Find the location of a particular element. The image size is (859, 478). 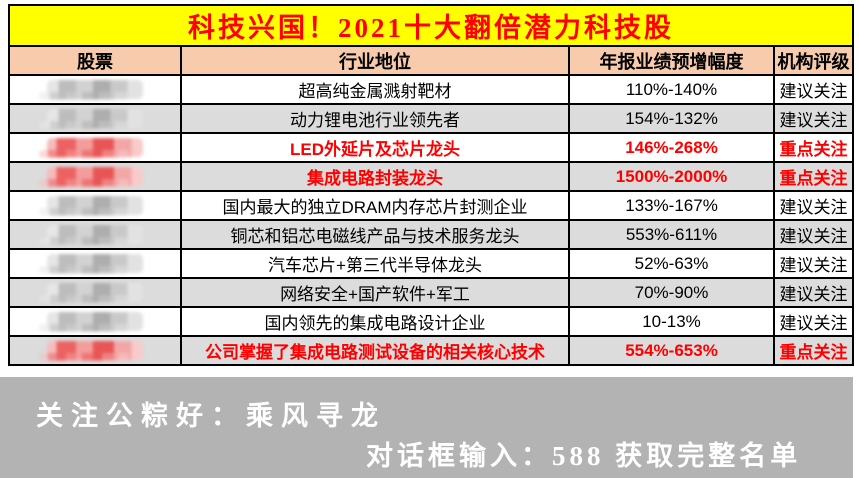

growth-range-cell: 553%-611% is located at coordinates (671, 234).